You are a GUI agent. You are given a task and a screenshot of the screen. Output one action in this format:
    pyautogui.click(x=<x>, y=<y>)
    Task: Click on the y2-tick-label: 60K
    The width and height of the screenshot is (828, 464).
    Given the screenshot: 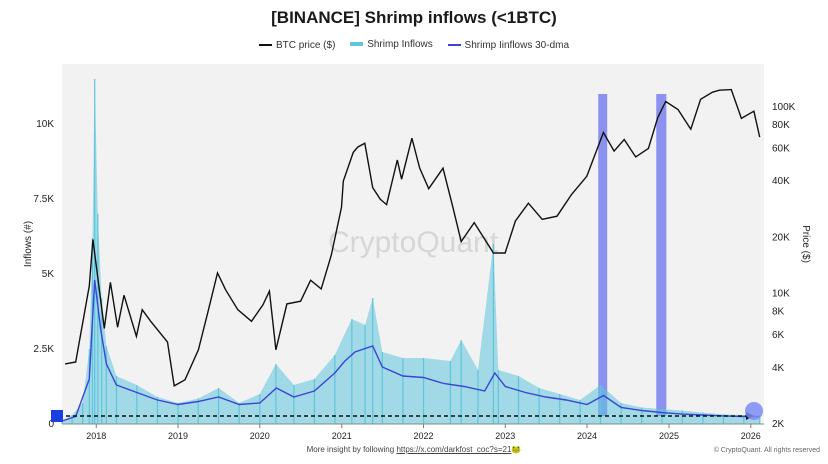 What is the action you would take?
    pyautogui.click(x=781, y=148)
    